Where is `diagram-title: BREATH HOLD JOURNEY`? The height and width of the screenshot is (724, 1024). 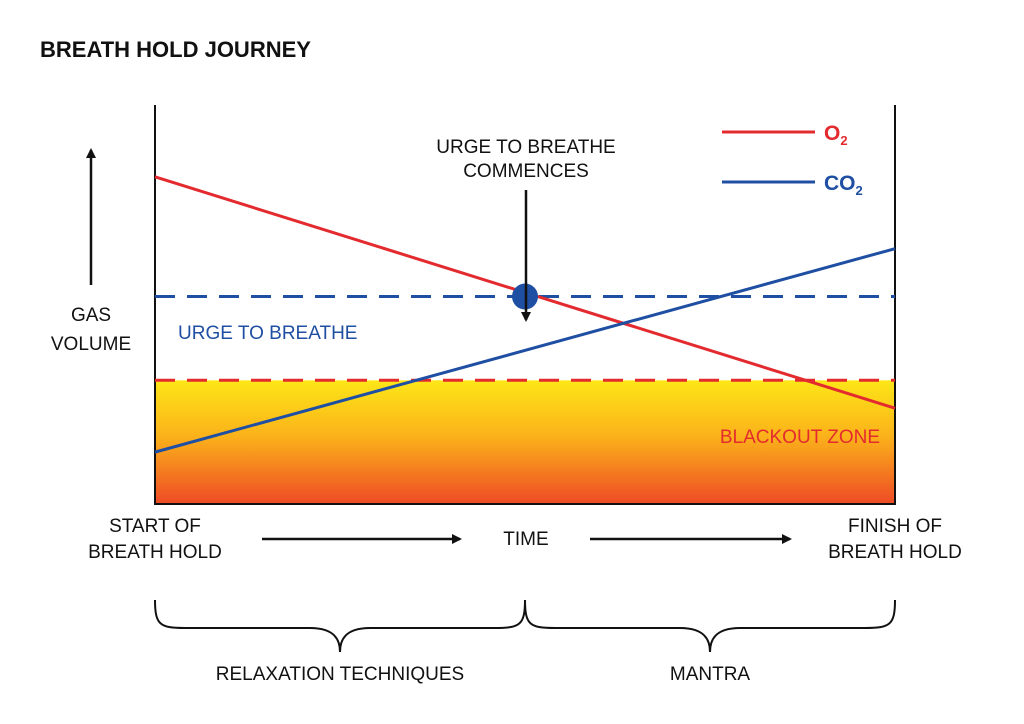 diagram-title: BREATH HOLD JOURNEY is located at coordinates (175, 49).